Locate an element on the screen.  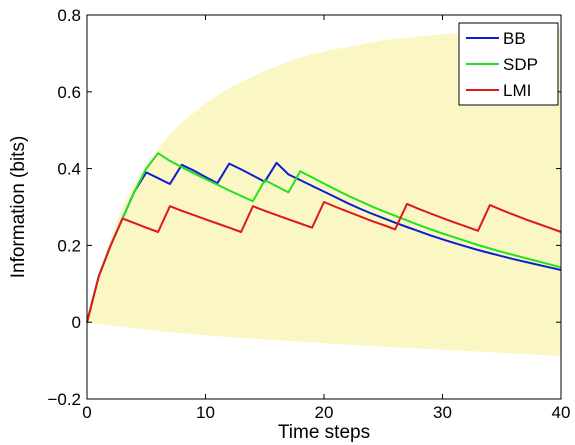
y-tick-label: 0.2 is located at coordinates (69, 245).